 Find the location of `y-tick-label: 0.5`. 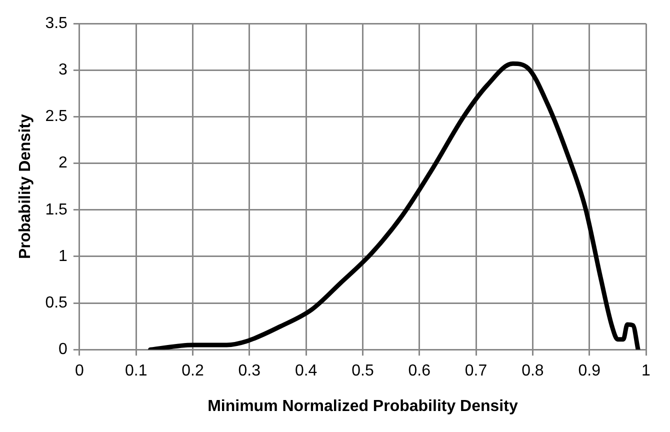

y-tick-label: 0.5 is located at coordinates (56, 303).